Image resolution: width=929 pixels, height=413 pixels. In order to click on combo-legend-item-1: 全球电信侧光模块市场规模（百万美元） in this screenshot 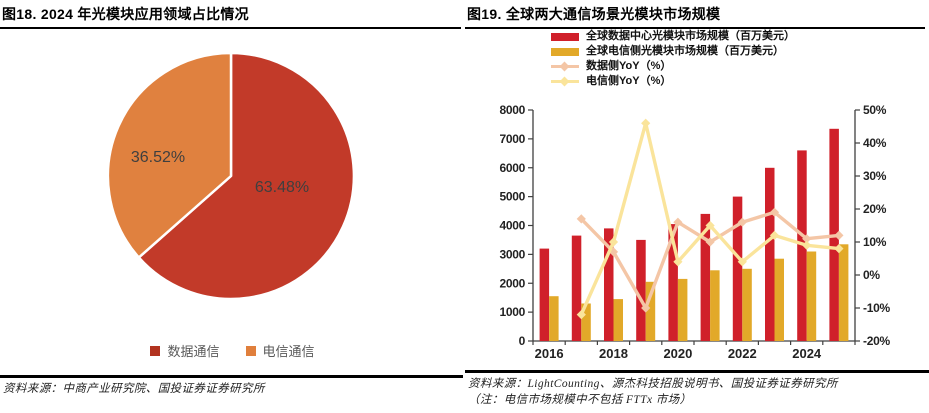, I will do `click(673, 51)`.